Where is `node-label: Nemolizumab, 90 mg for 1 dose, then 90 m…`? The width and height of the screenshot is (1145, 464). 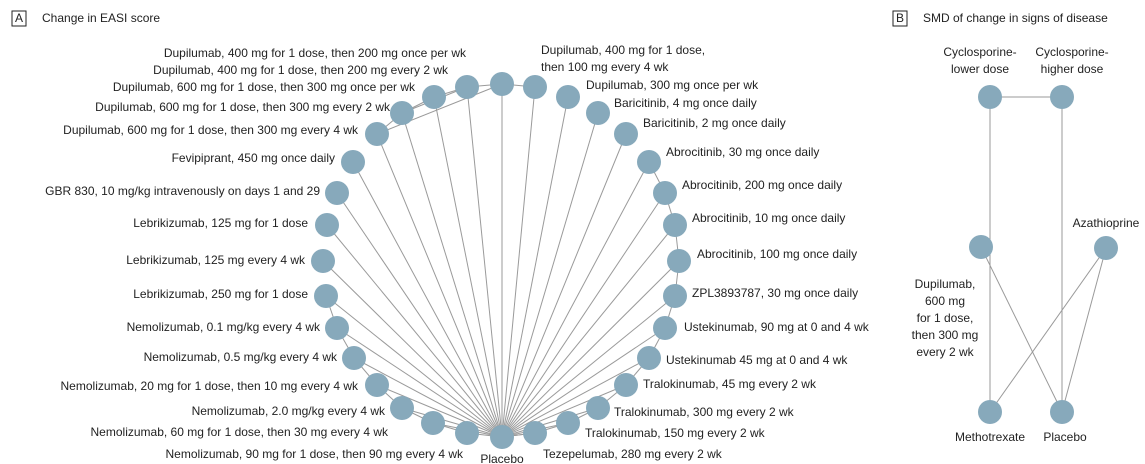
node-label: Nemolizumab, 90 mg for 1 dose, then 90 m… is located at coordinates (315, 454).